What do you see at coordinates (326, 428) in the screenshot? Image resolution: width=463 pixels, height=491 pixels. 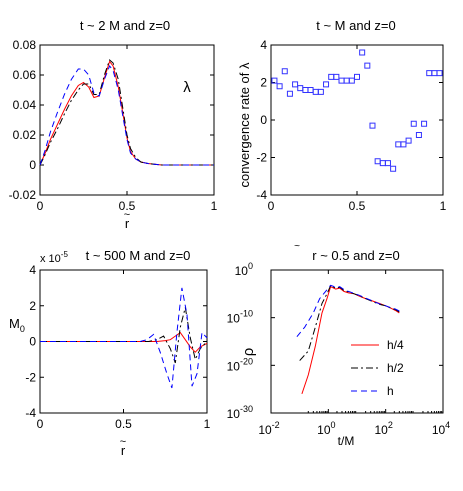 I see `x-tick-label: 10⁰` at bounding box center [326, 428].